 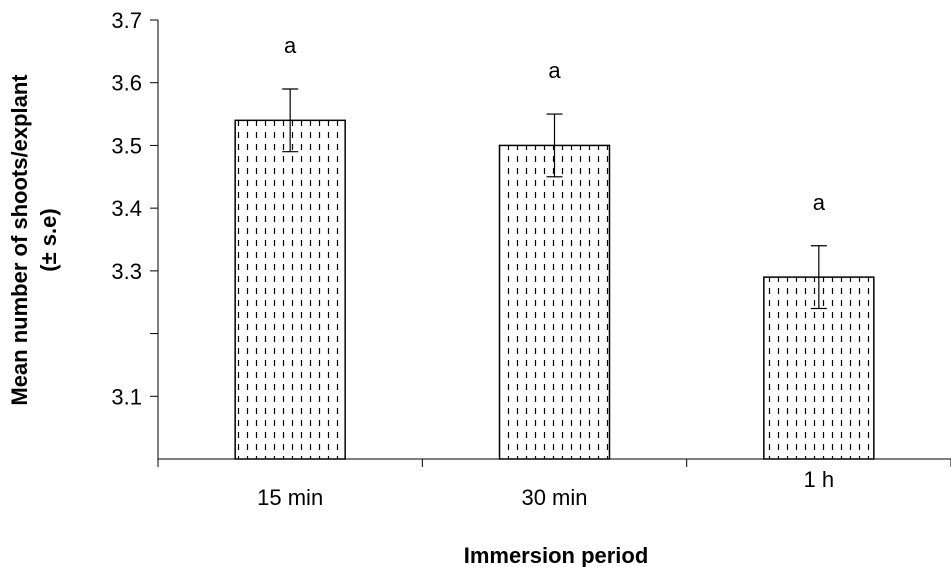 What do you see at coordinates (290, 497) in the screenshot?
I see `x-tick-label: 15 min` at bounding box center [290, 497].